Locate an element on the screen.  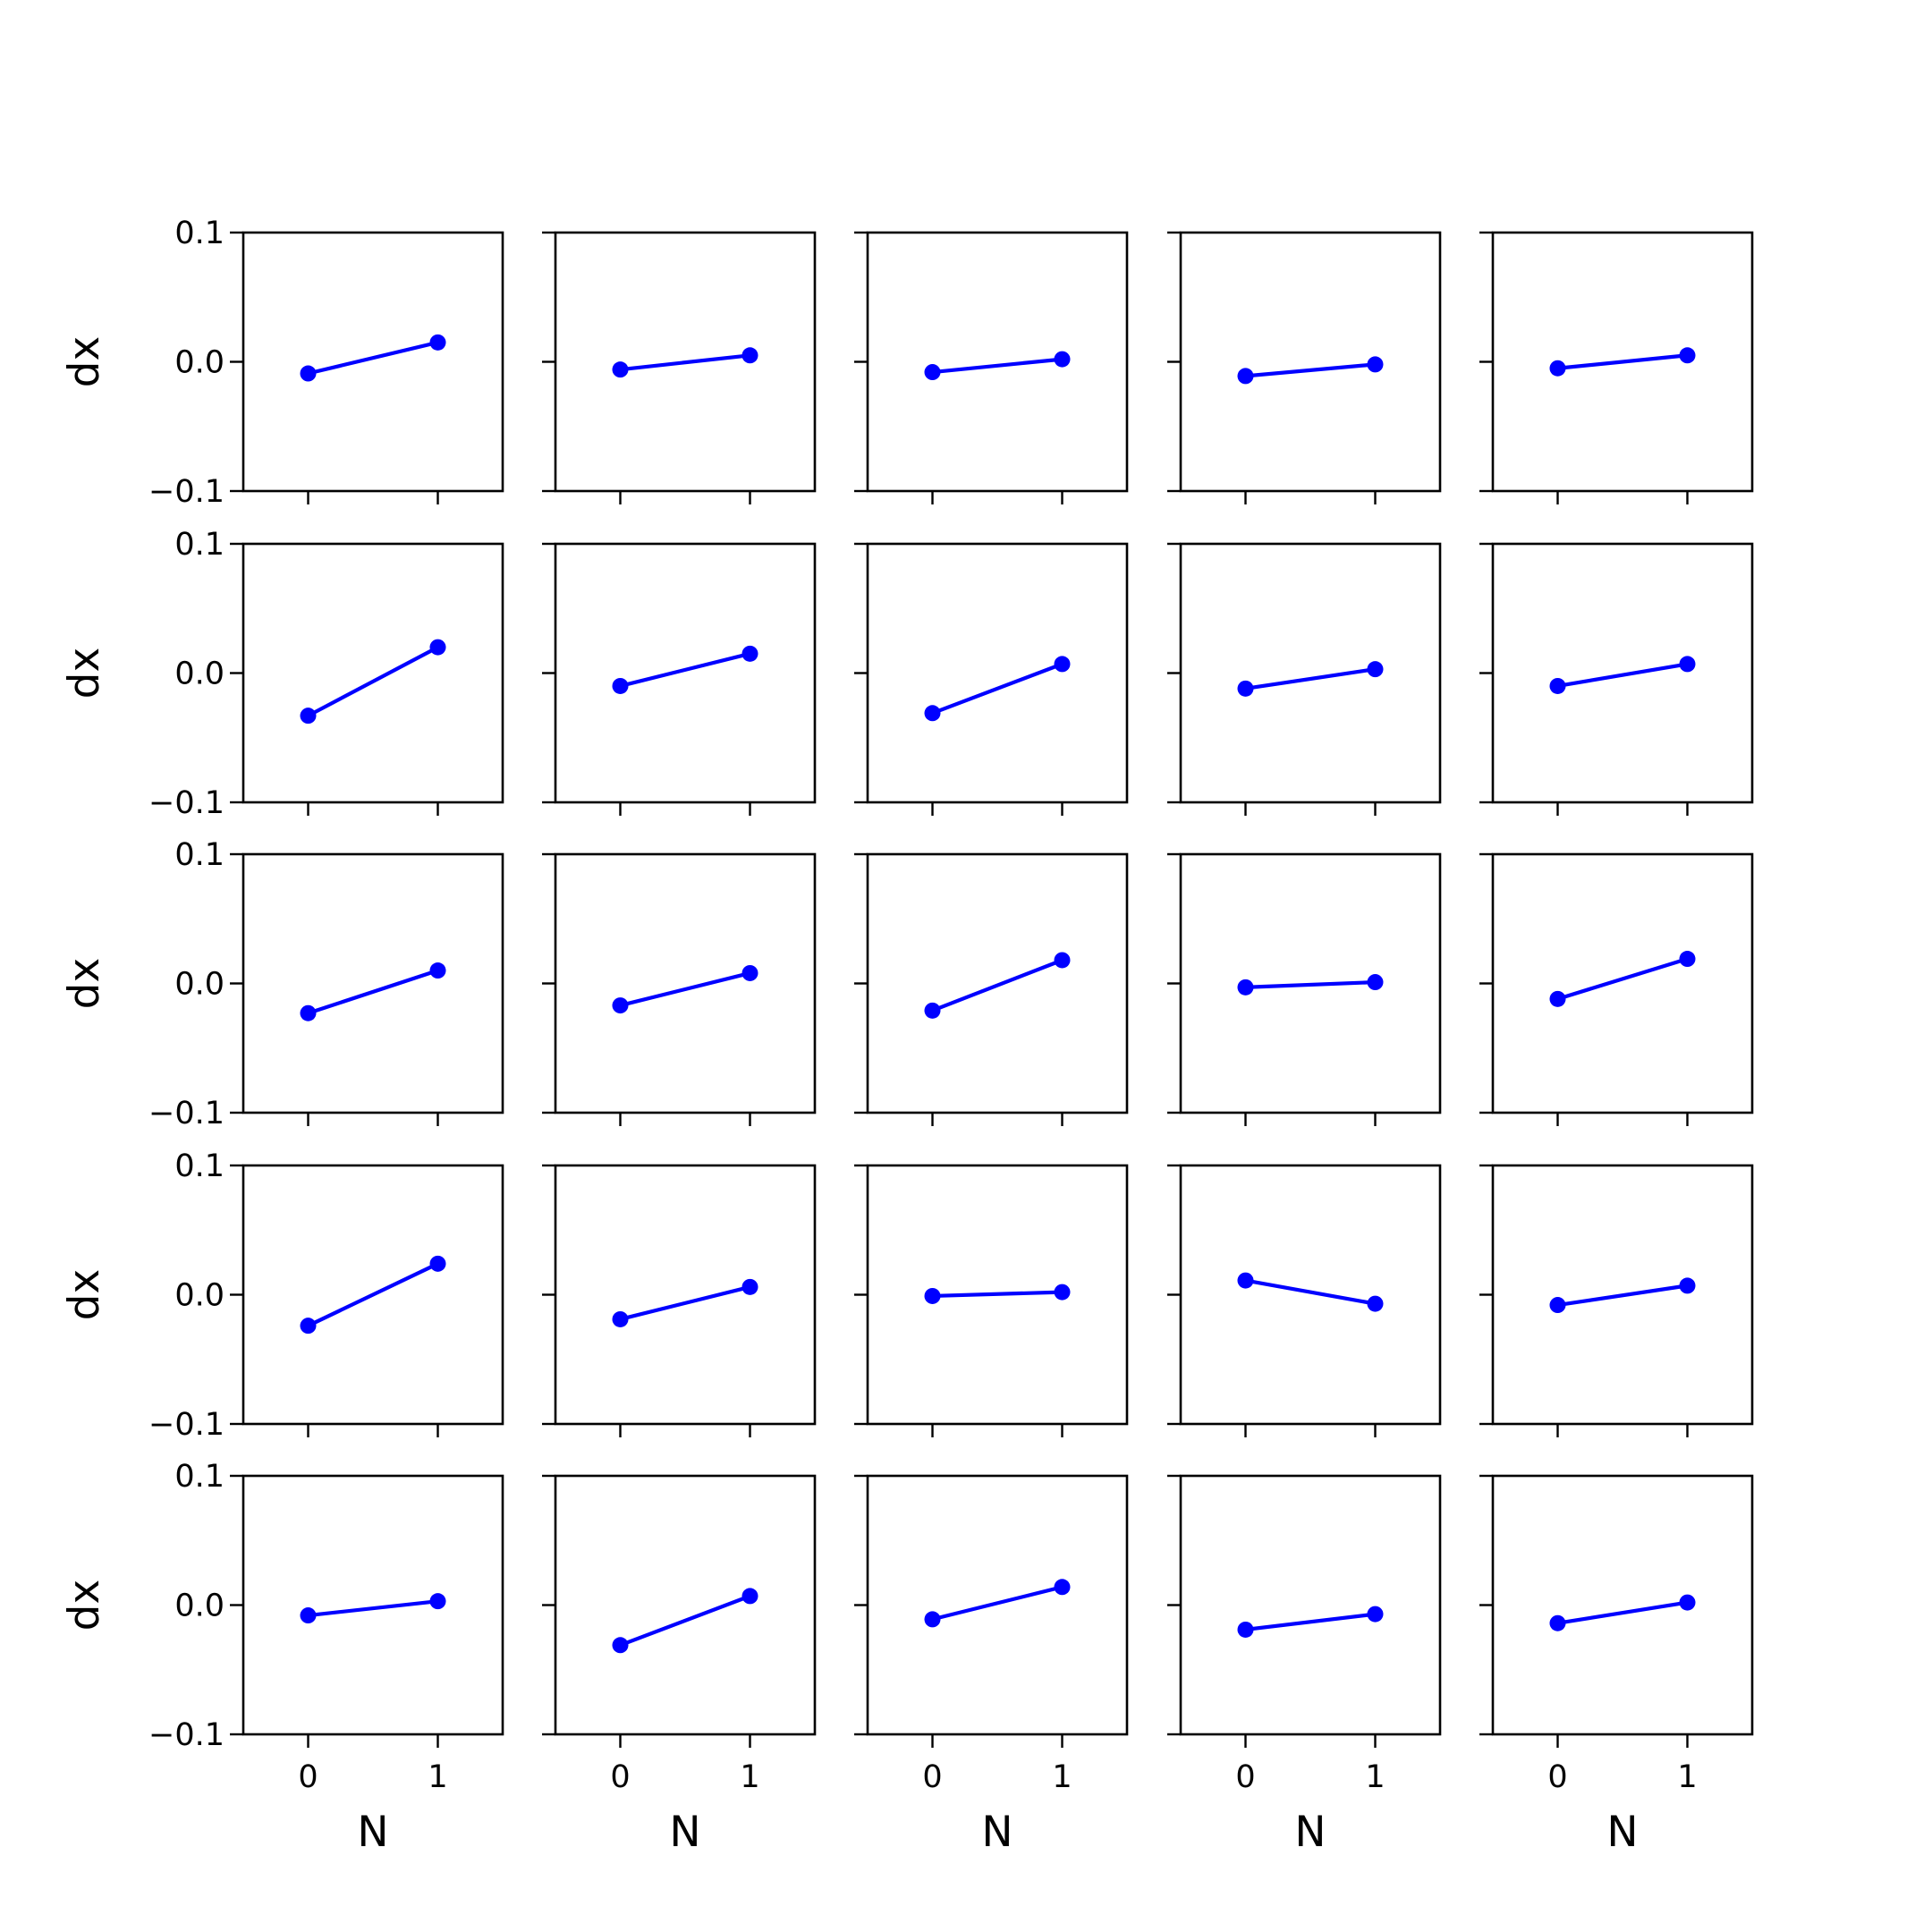
subplot-r2-c3 is located at coordinates (991, 679).